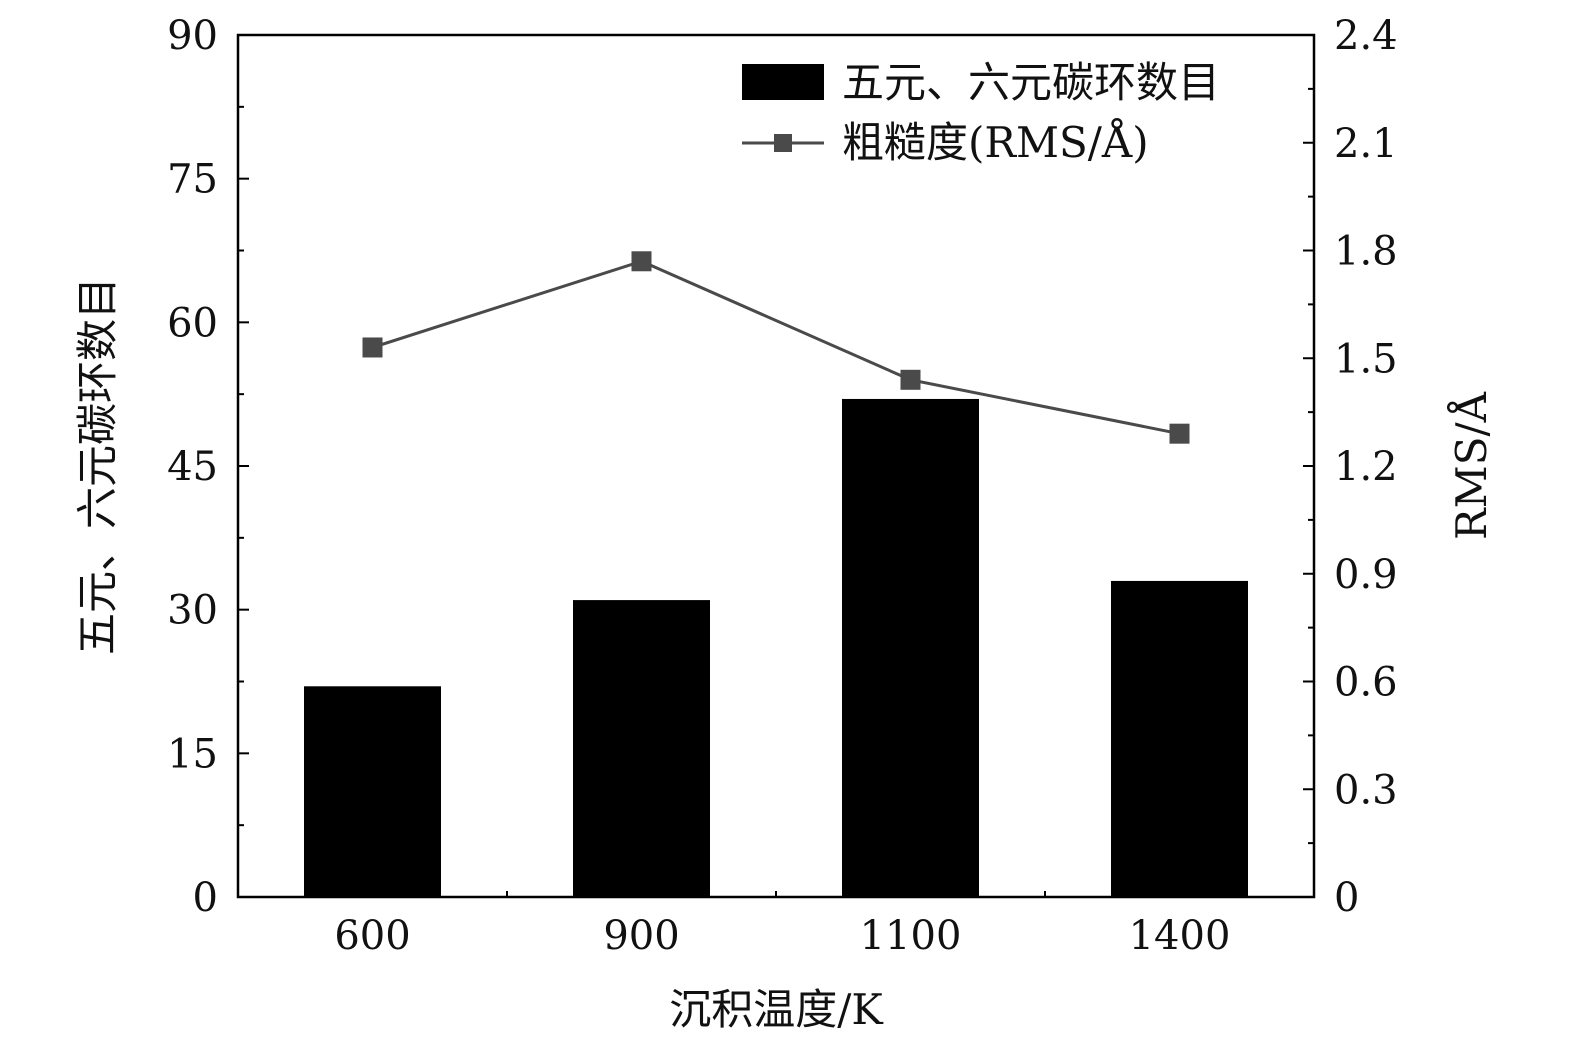 The width and height of the screenshot is (1575, 1053). Describe the element at coordinates (1180, 936) in the screenshot. I see `x-tick-label: 1400` at that location.